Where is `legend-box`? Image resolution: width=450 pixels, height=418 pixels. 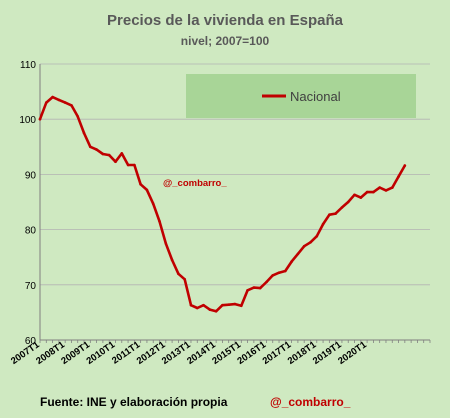
legend-box is located at coordinates (301, 96).